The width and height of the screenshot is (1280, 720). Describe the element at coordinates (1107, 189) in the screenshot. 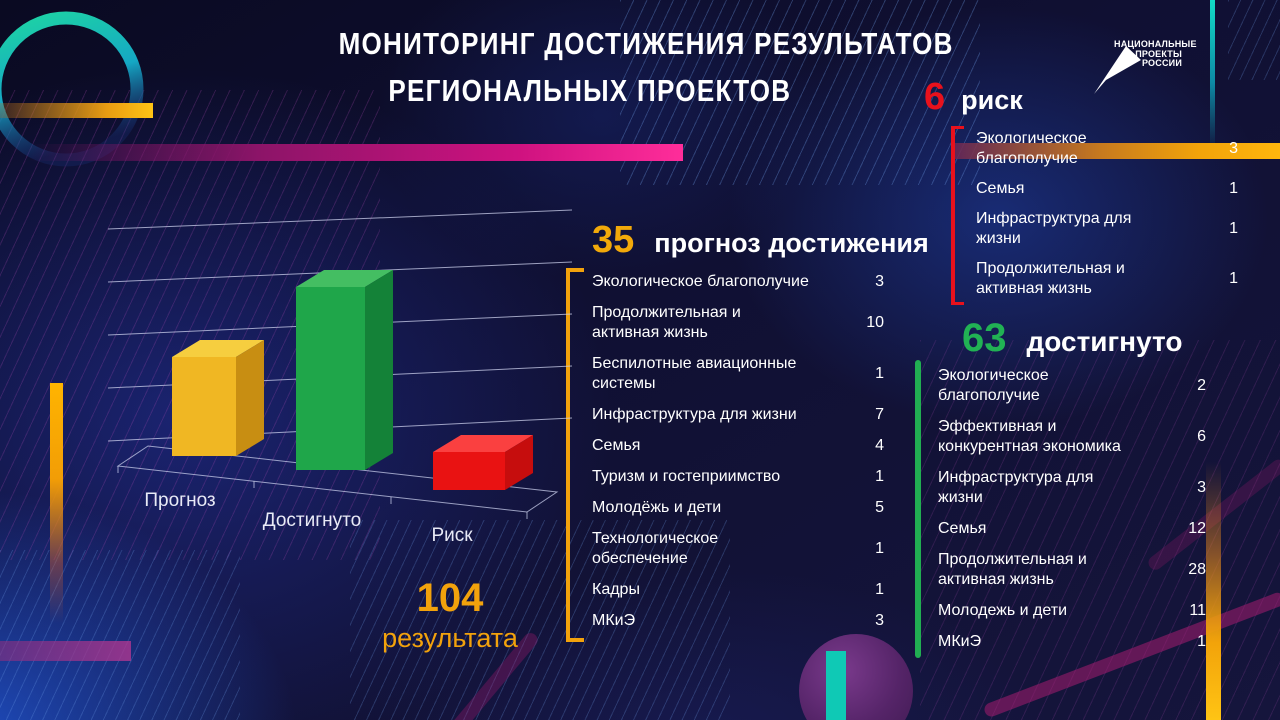

I see `list-item: Семья 1` at that location.